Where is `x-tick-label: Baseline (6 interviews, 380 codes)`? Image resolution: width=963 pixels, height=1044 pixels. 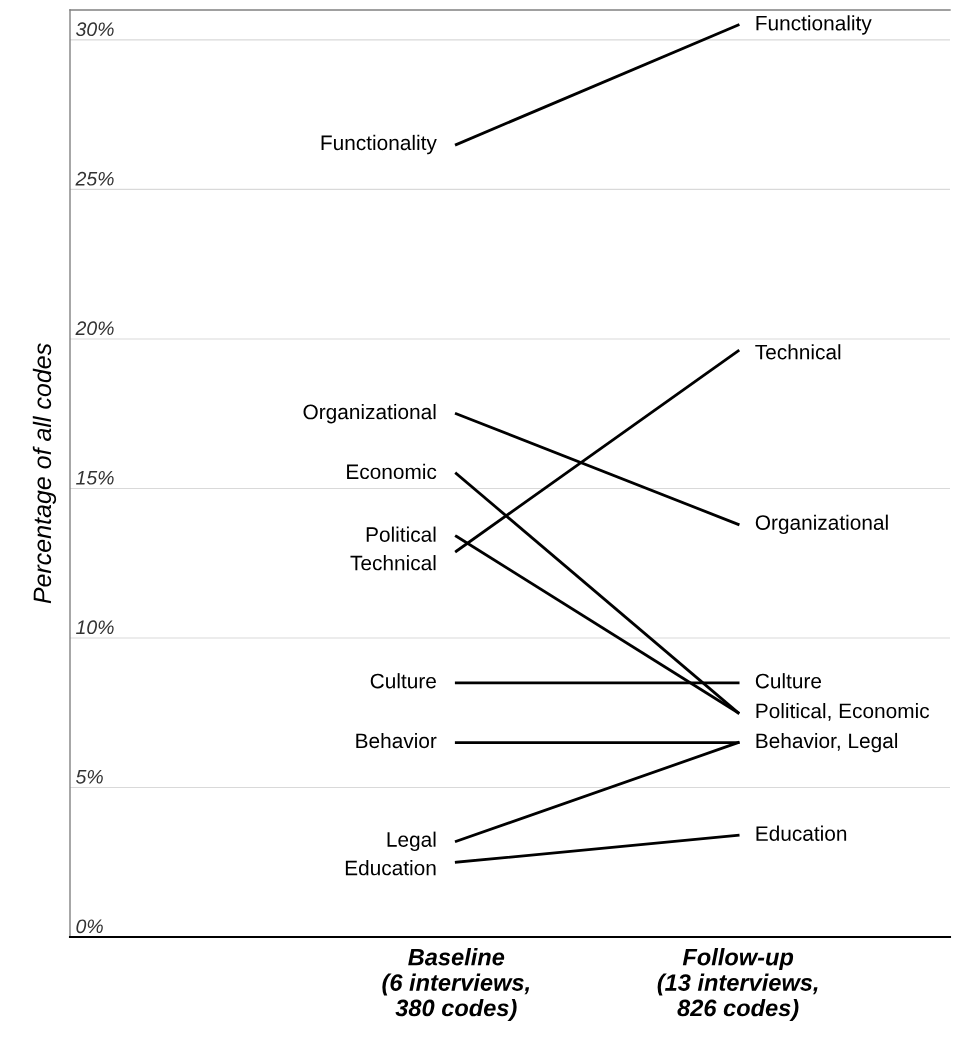 x-tick-label: Baseline (6 interviews, 380 codes) is located at coordinates (456, 984).